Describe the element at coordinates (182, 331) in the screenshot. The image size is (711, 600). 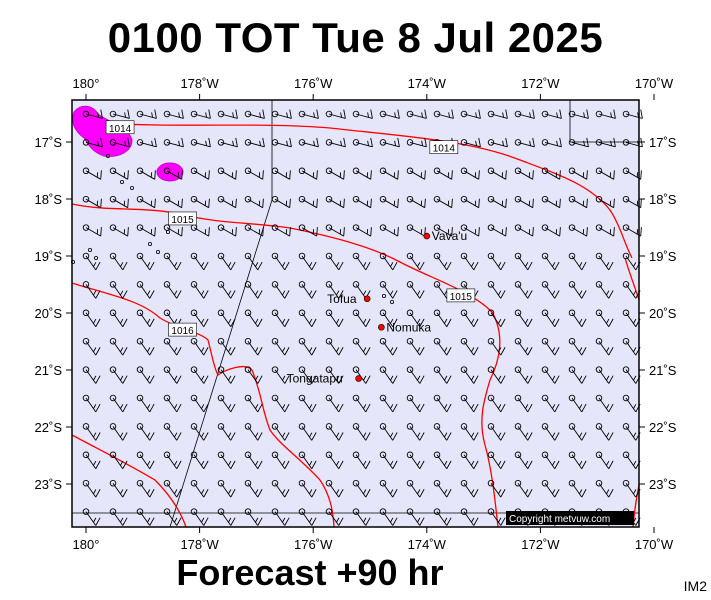
I see `svg-text: 1016` at that location.